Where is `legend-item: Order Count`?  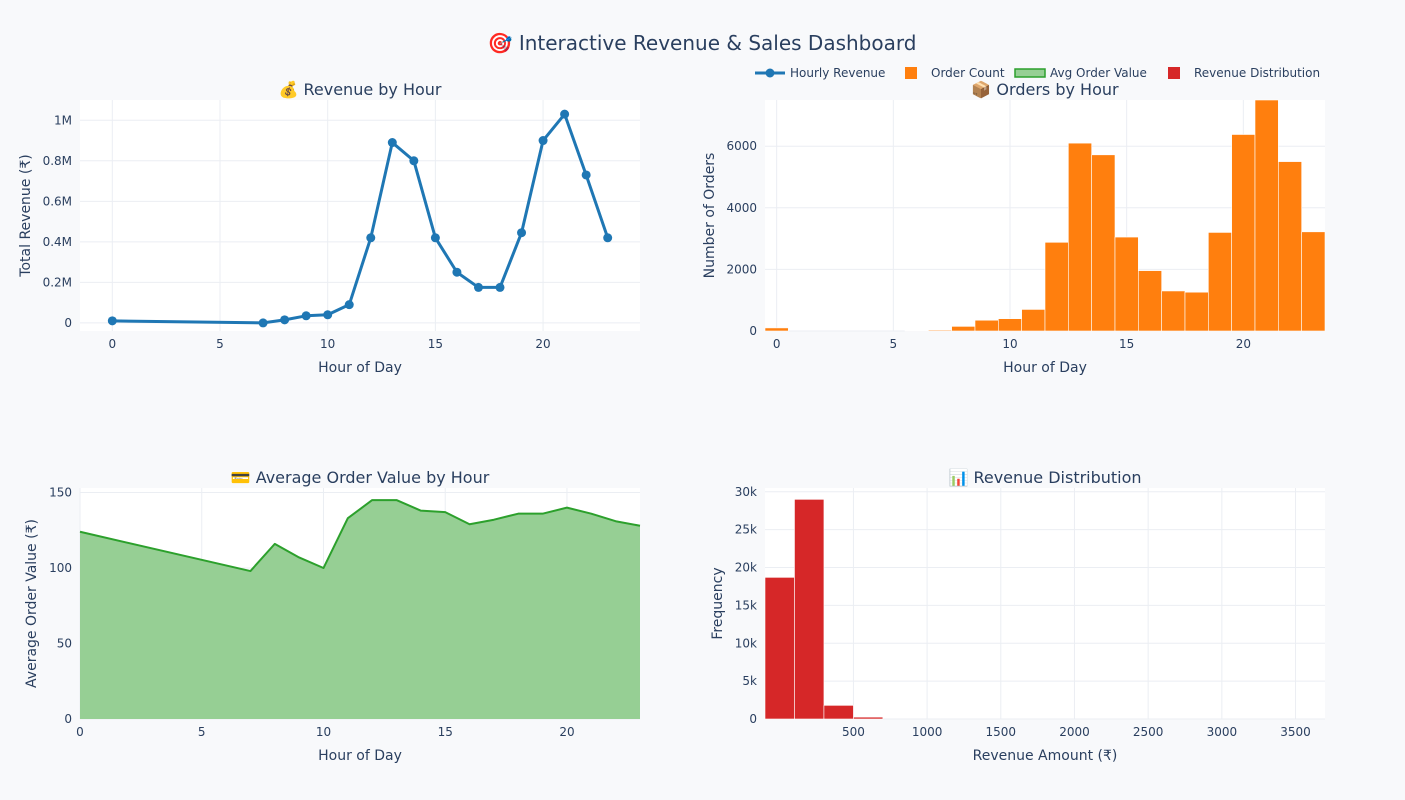
legend-item: Order Count is located at coordinates (955, 73).